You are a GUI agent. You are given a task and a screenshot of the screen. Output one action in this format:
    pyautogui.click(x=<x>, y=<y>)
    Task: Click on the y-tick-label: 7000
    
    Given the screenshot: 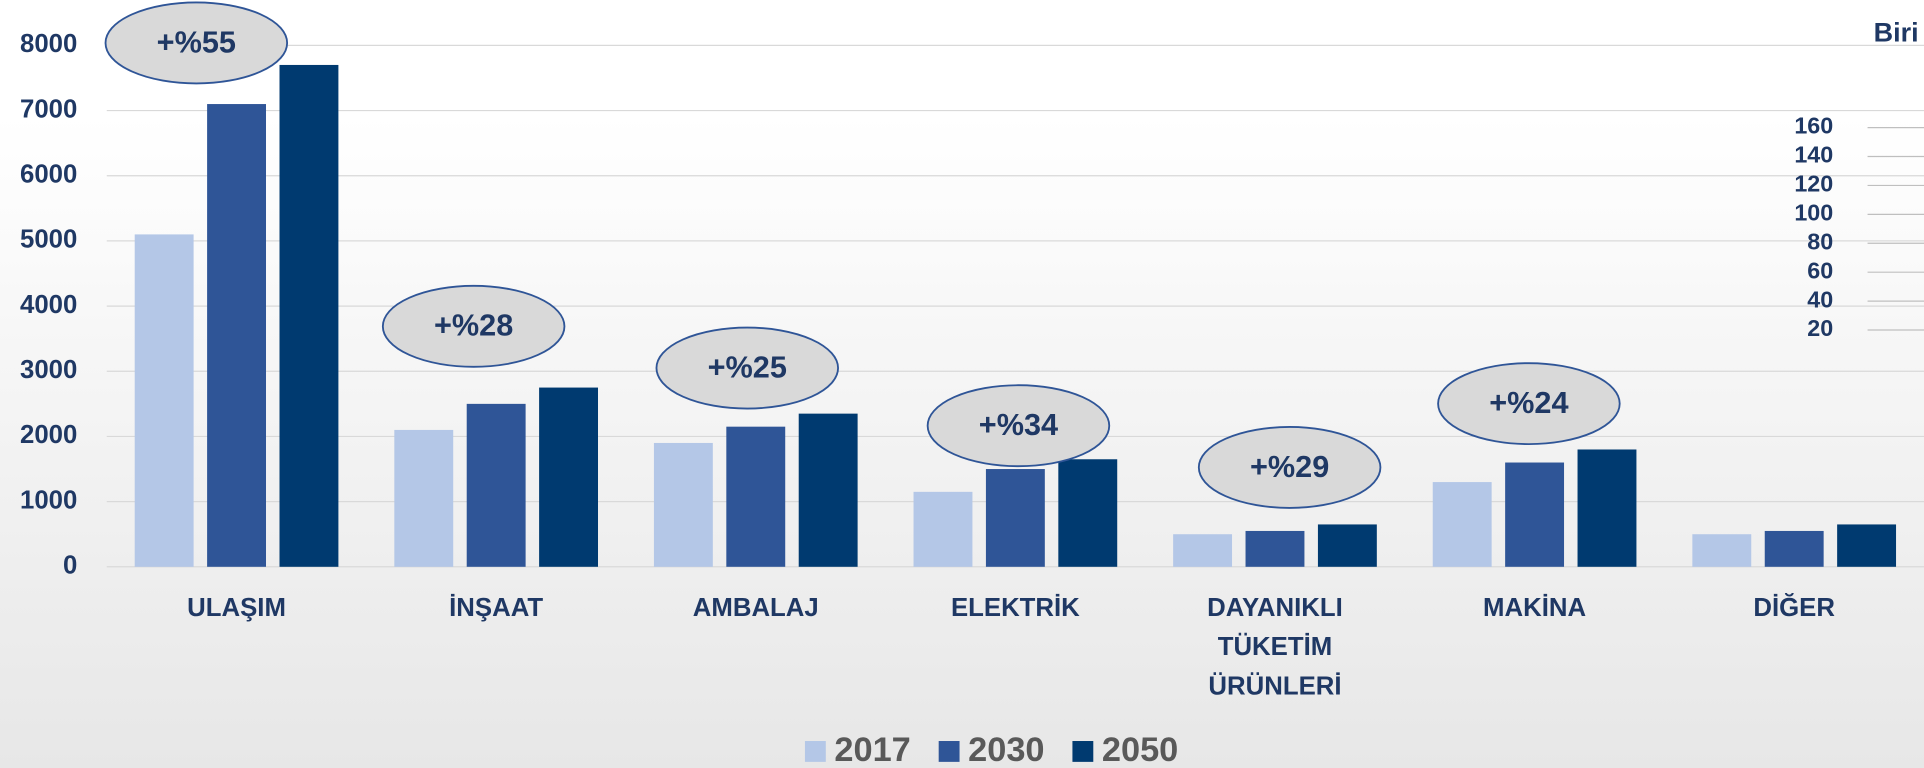 What is the action you would take?
    pyautogui.click(x=48, y=109)
    